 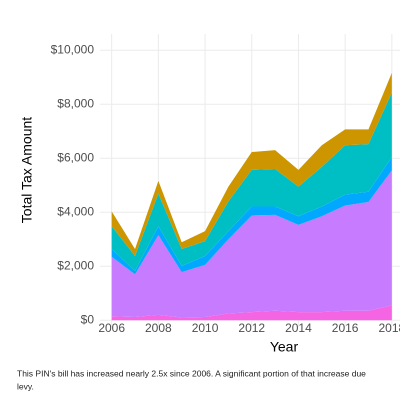 What do you see at coordinates (111, 328) in the screenshot?
I see `x-tick-label: 2006` at bounding box center [111, 328].